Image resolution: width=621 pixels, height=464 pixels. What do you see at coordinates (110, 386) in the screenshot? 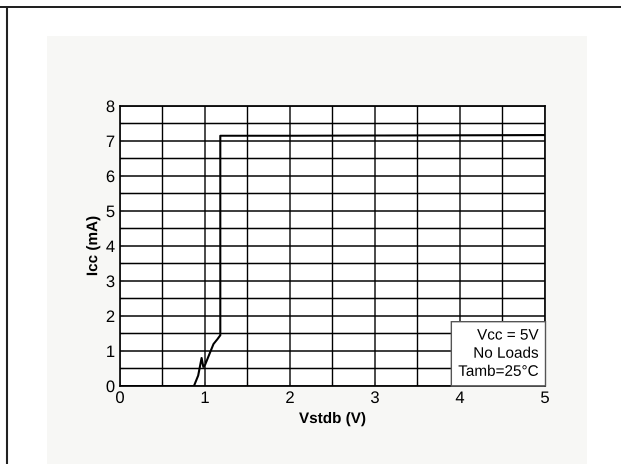
I see `y-tick-label: 0` at bounding box center [110, 386].